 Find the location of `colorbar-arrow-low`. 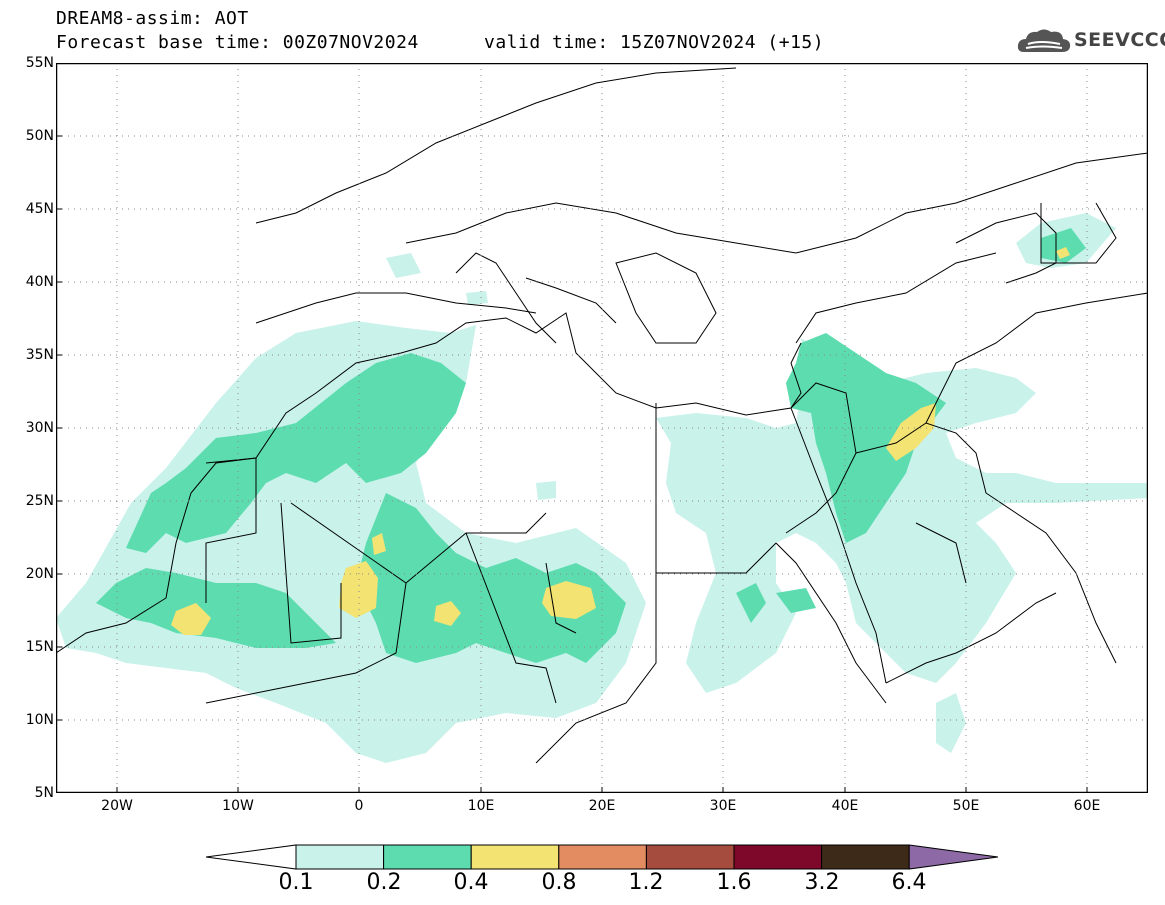

colorbar-arrow-low is located at coordinates (251, 857).